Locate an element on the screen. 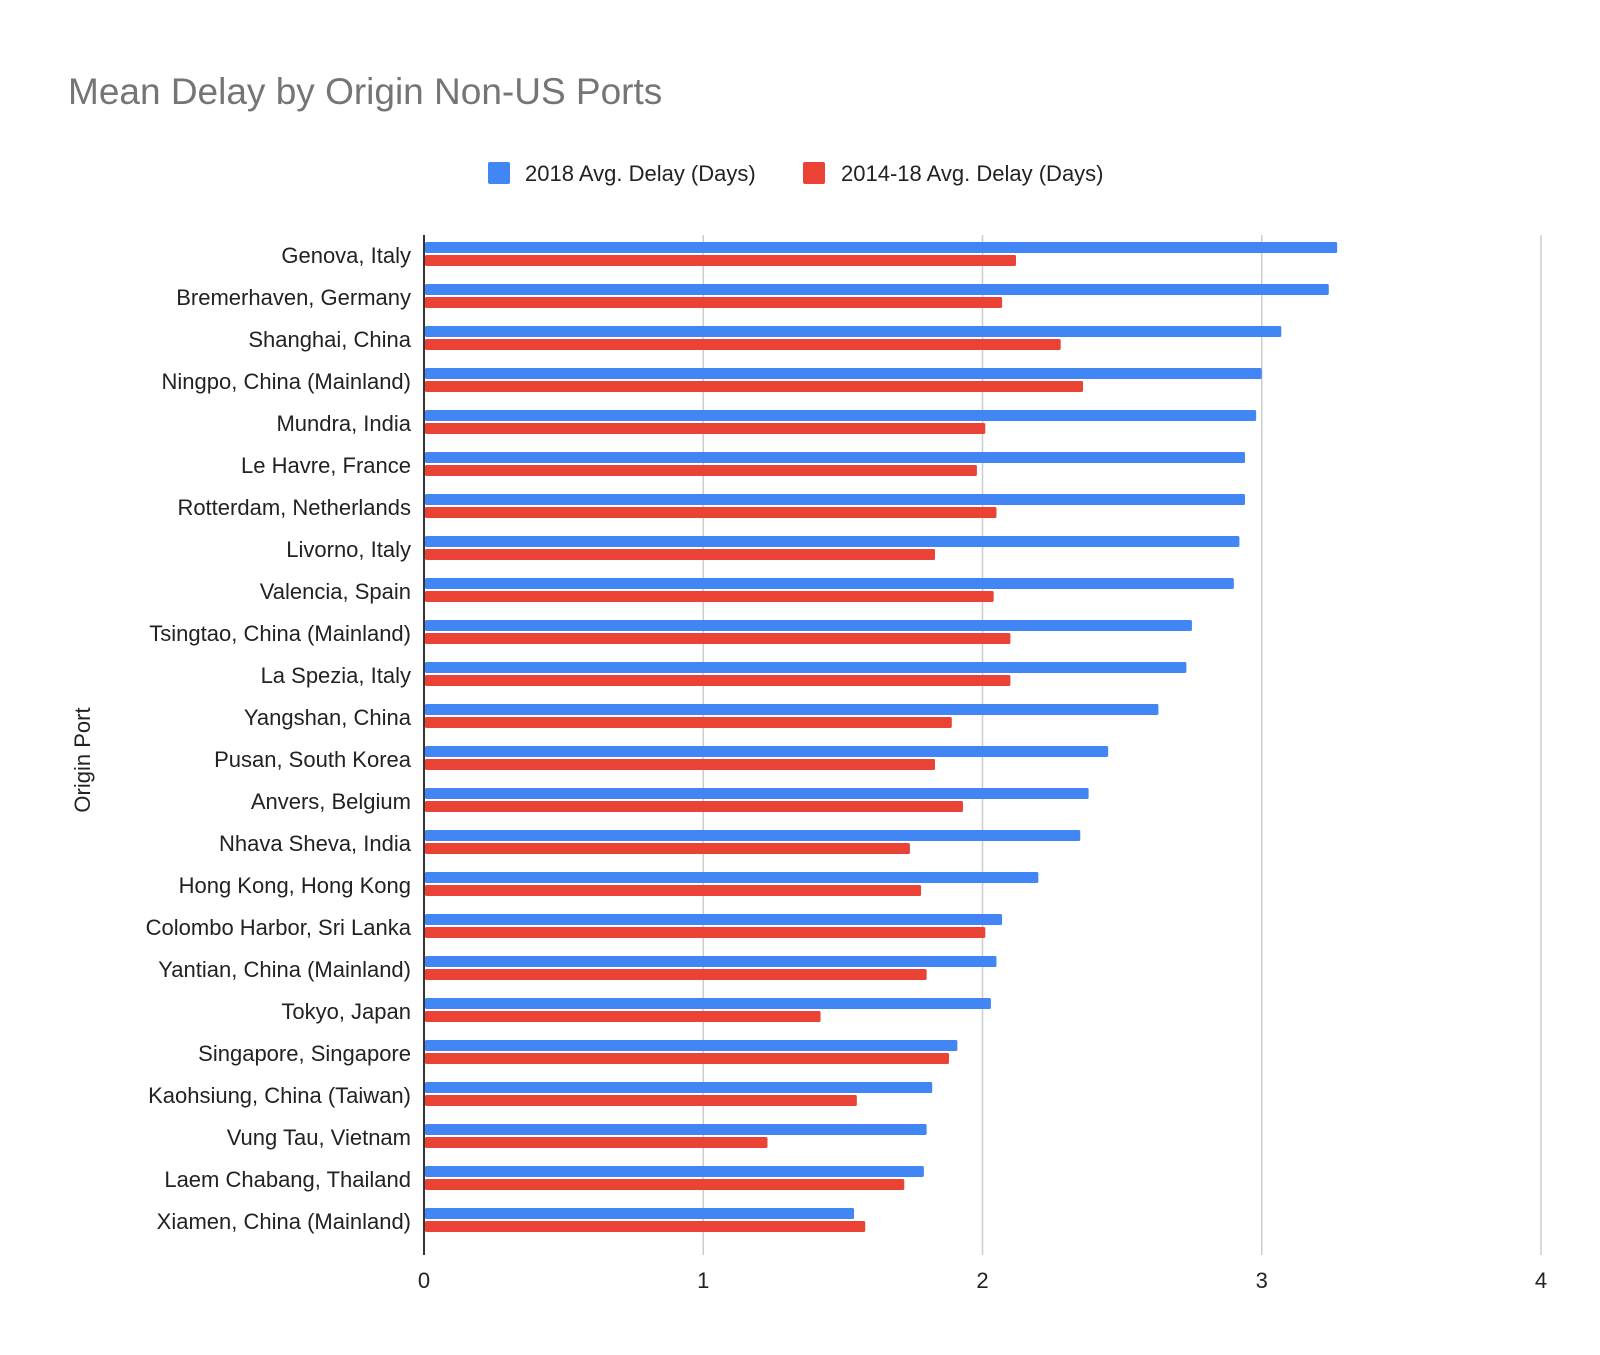 This screenshot has height=1355, width=1600. x-tick-label: 1 is located at coordinates (703, 1280).